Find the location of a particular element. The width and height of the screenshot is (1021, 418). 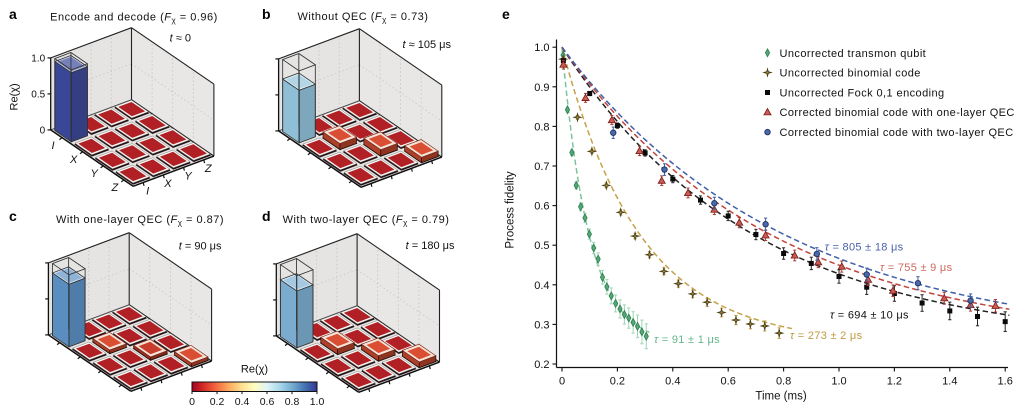

svg-text: 1.4 is located at coordinates (949, 382).